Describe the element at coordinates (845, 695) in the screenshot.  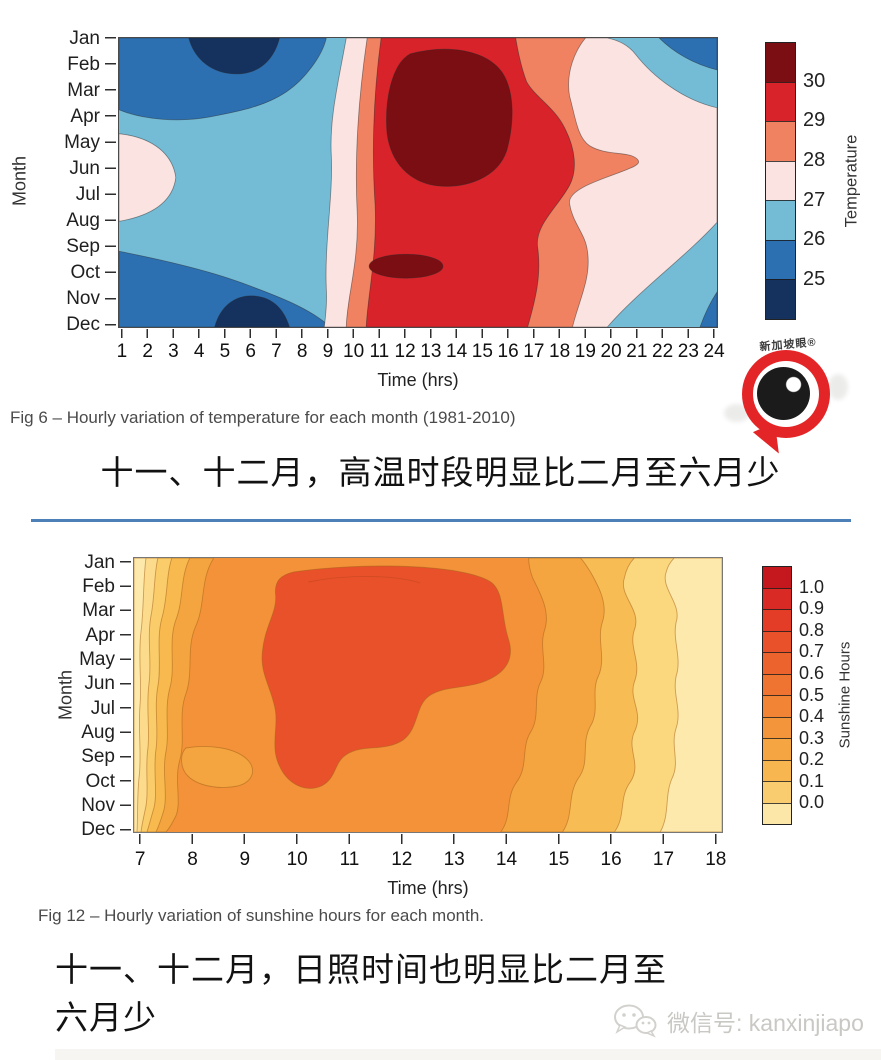
I see `fig2-colorbar-title: Sunshine Hours` at that location.